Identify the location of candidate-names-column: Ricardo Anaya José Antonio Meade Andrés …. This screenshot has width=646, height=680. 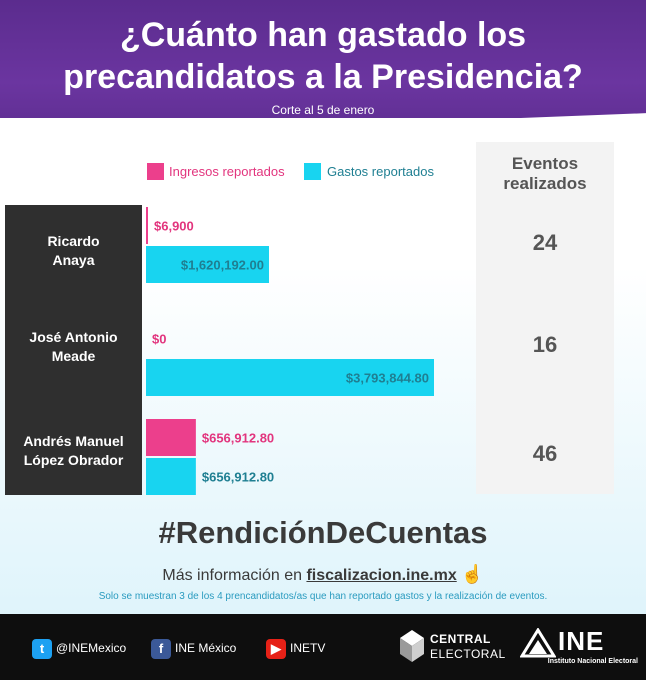
(73, 350).